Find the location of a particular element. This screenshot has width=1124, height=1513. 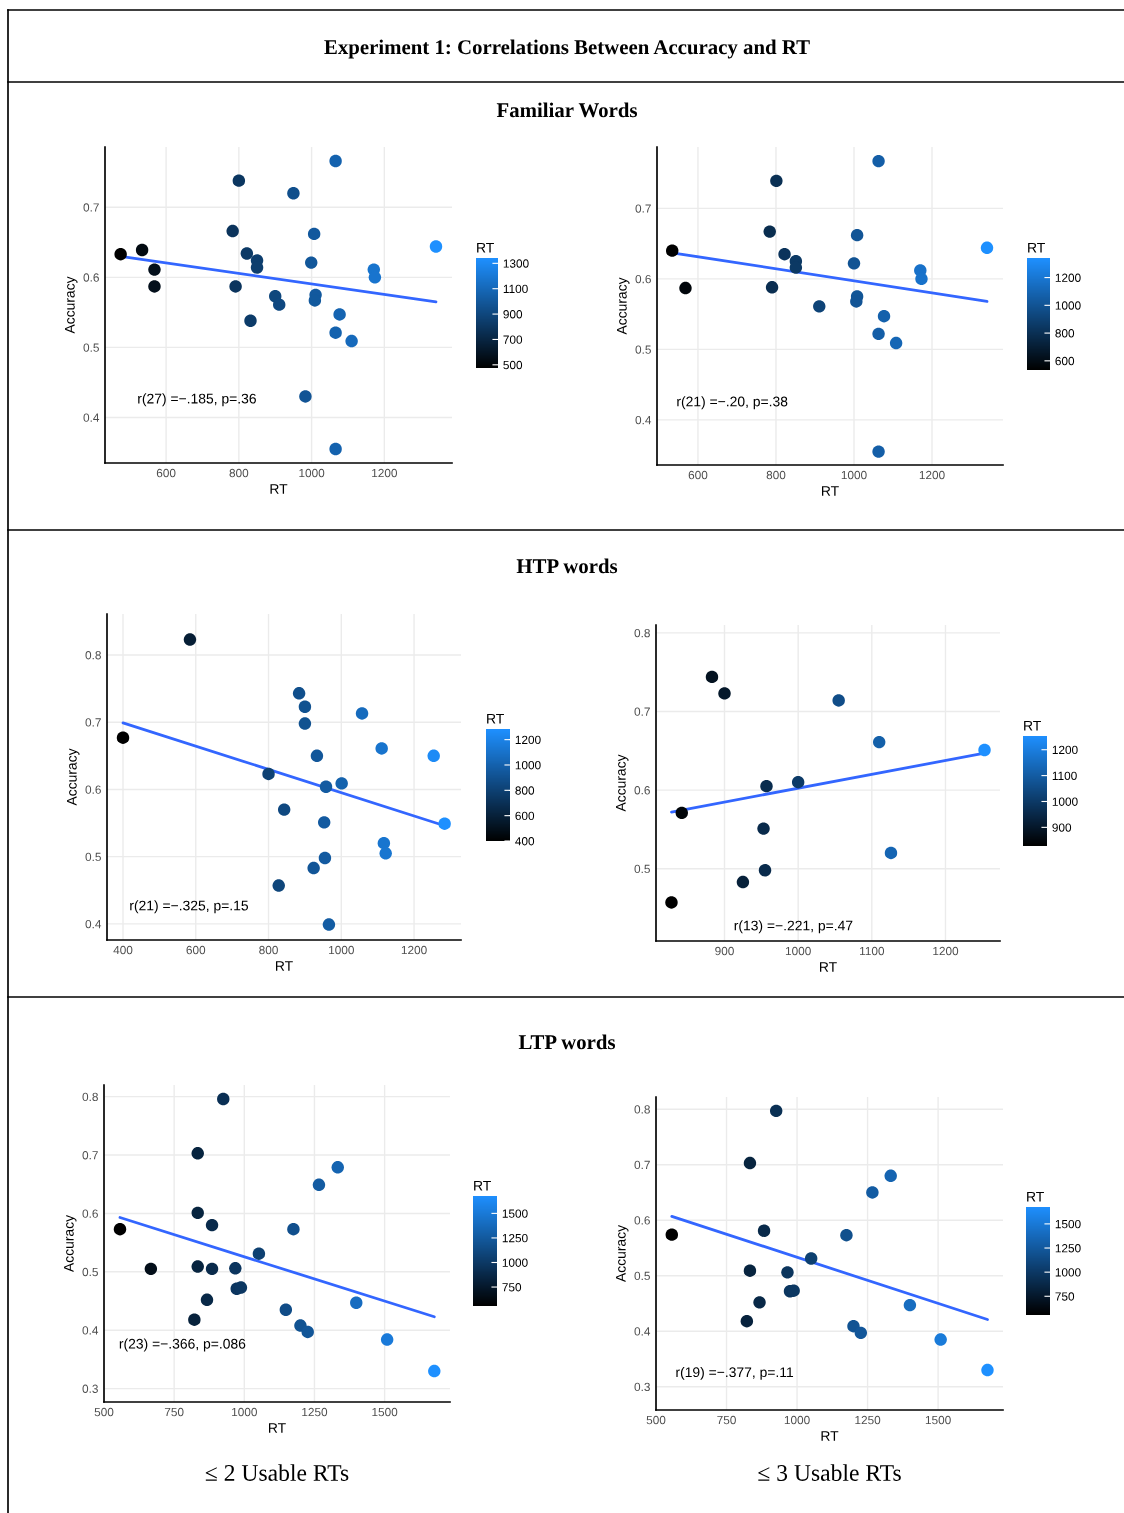

color-bar-label: 700 is located at coordinates (513, 339).